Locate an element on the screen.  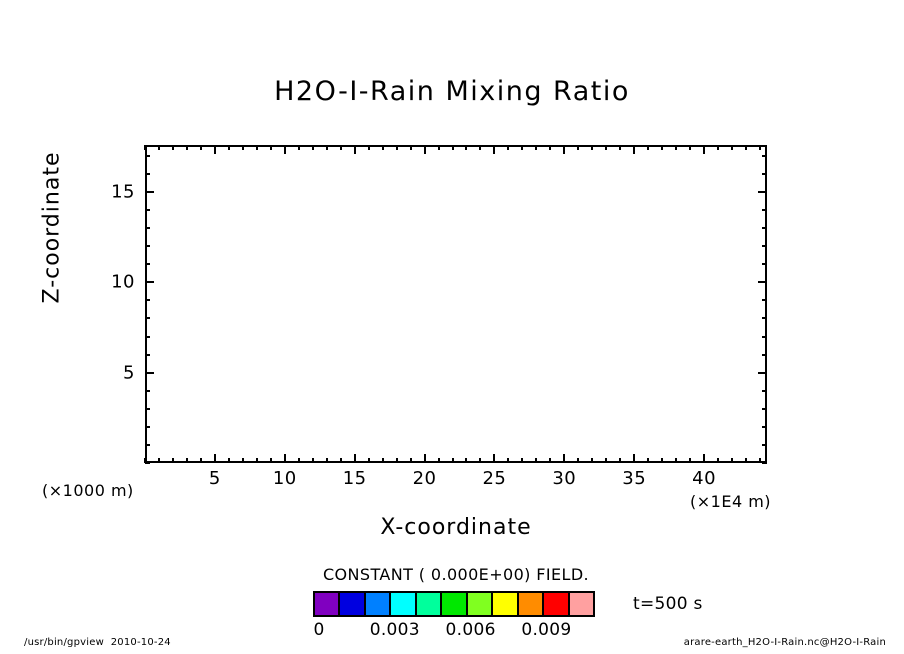
footer-command: /usr/bin/gpview 2010-10-24 is located at coordinates (97, 642).